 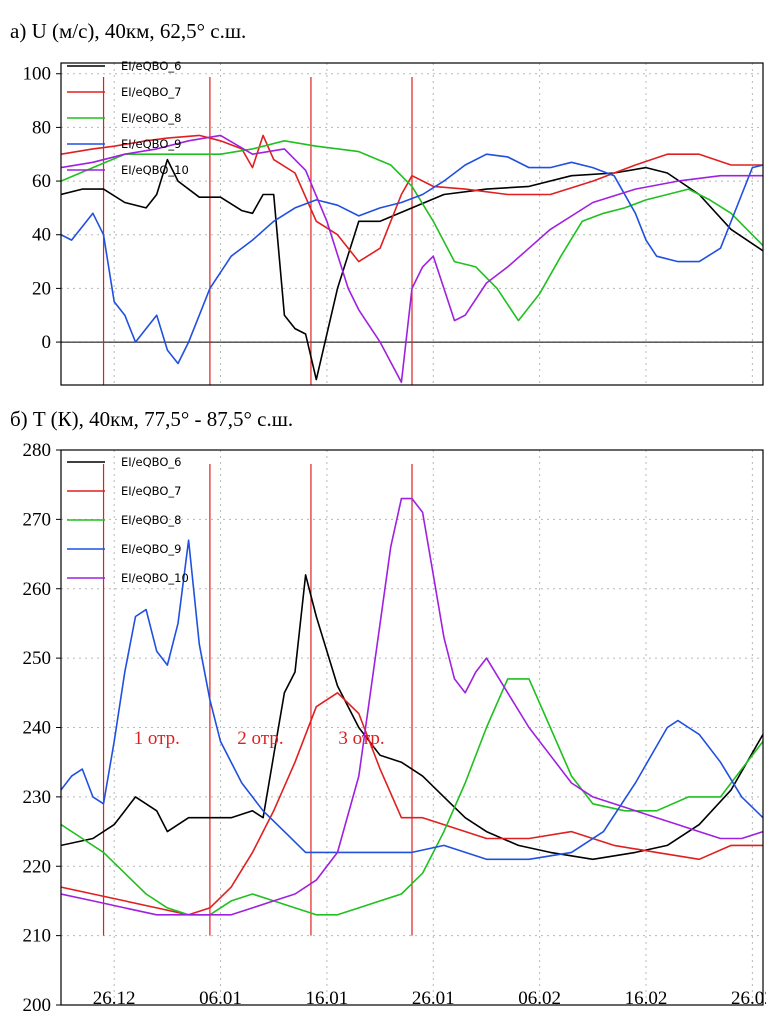 I want to click on y-tick-label: 80, so click(x=41, y=127).